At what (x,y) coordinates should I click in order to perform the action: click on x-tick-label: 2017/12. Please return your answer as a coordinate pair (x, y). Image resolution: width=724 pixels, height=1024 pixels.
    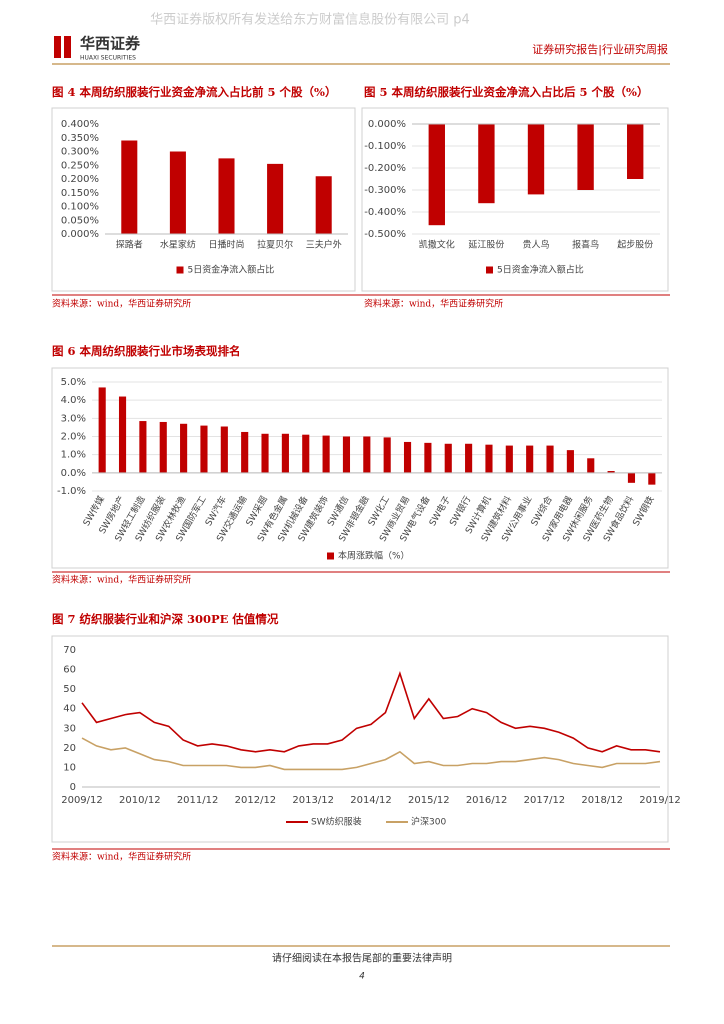
    Looking at the image, I should click on (545, 800).